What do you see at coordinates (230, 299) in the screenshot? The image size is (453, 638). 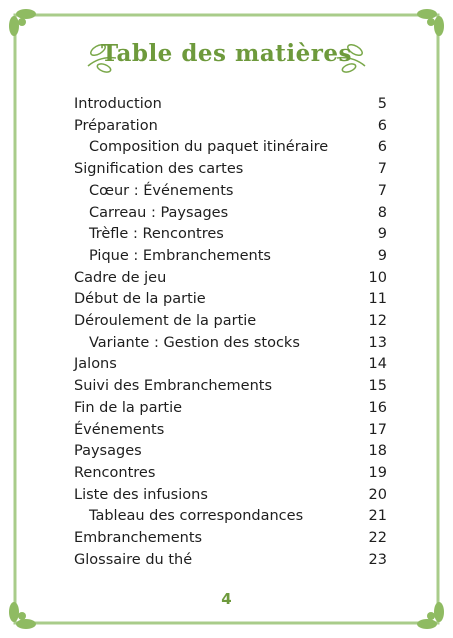 I see `toc-entry: Début de la partie 11` at bounding box center [230, 299].